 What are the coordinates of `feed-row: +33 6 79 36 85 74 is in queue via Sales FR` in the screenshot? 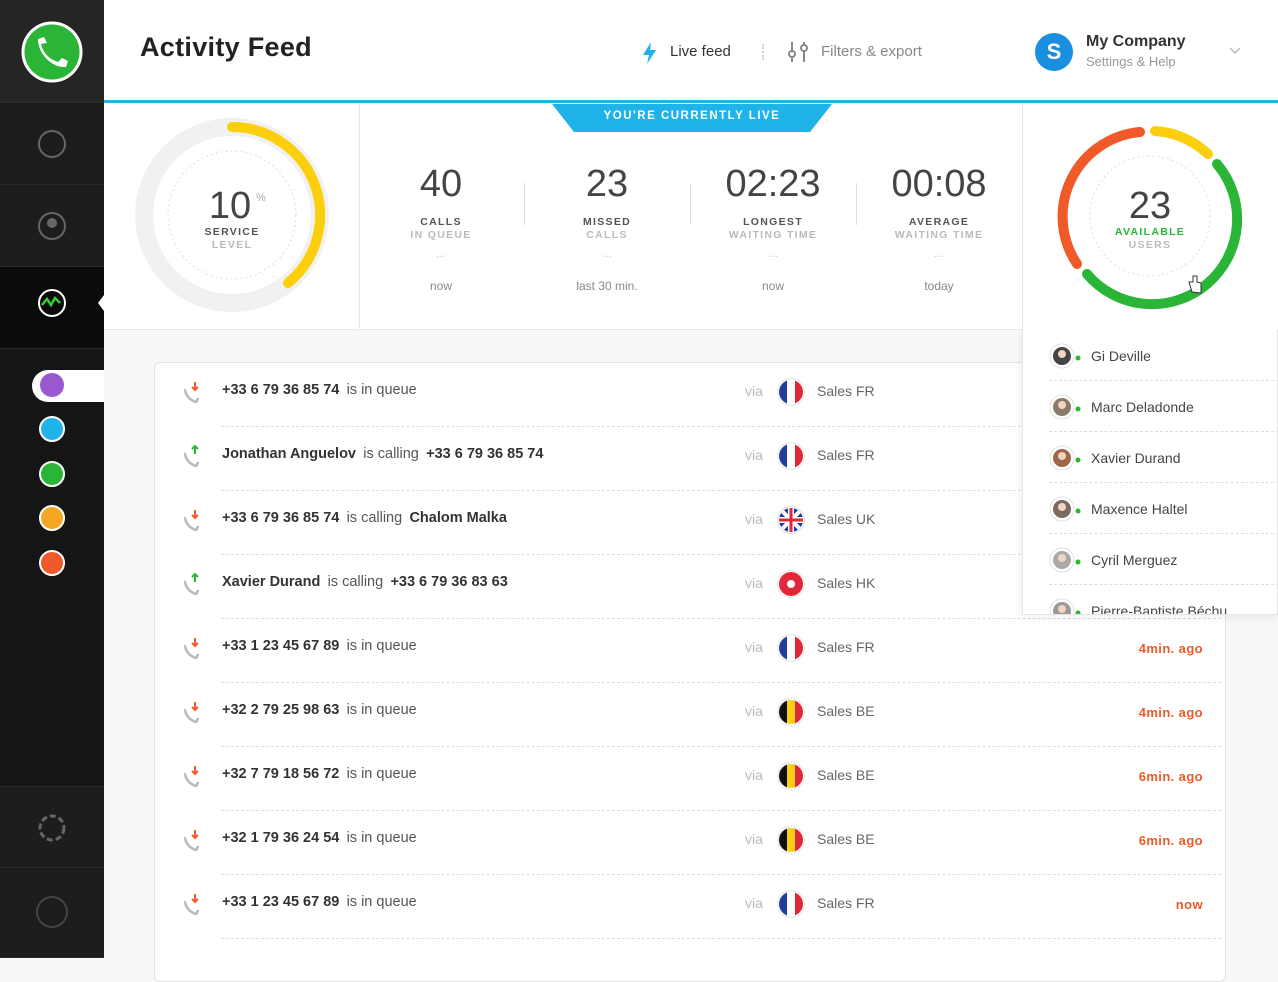 It's located at (691, 395).